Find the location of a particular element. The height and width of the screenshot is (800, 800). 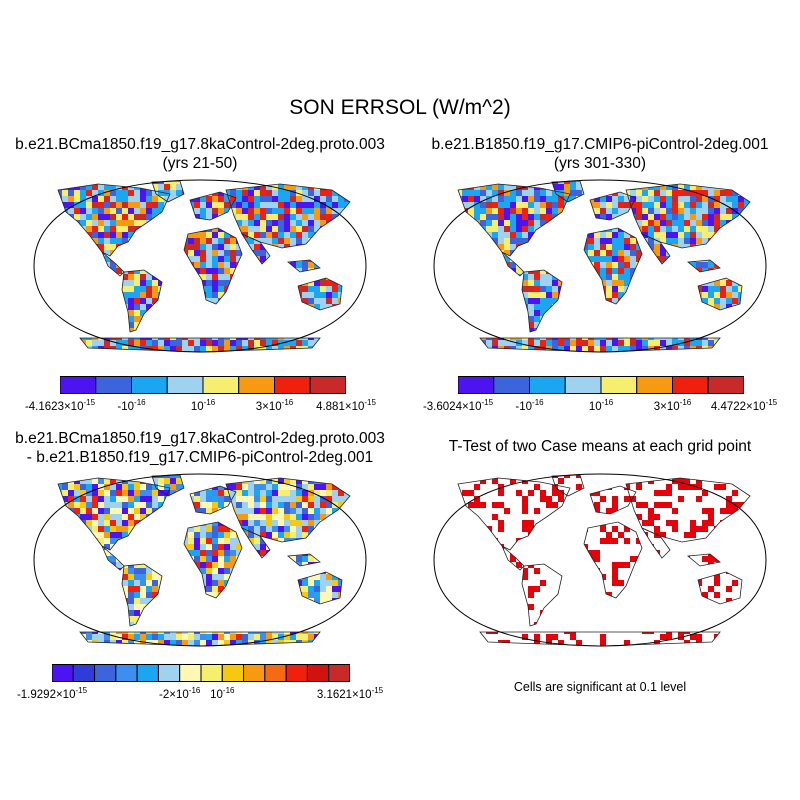

figure-title: SON ERRSOL (W/m^2) is located at coordinates (400, 107).